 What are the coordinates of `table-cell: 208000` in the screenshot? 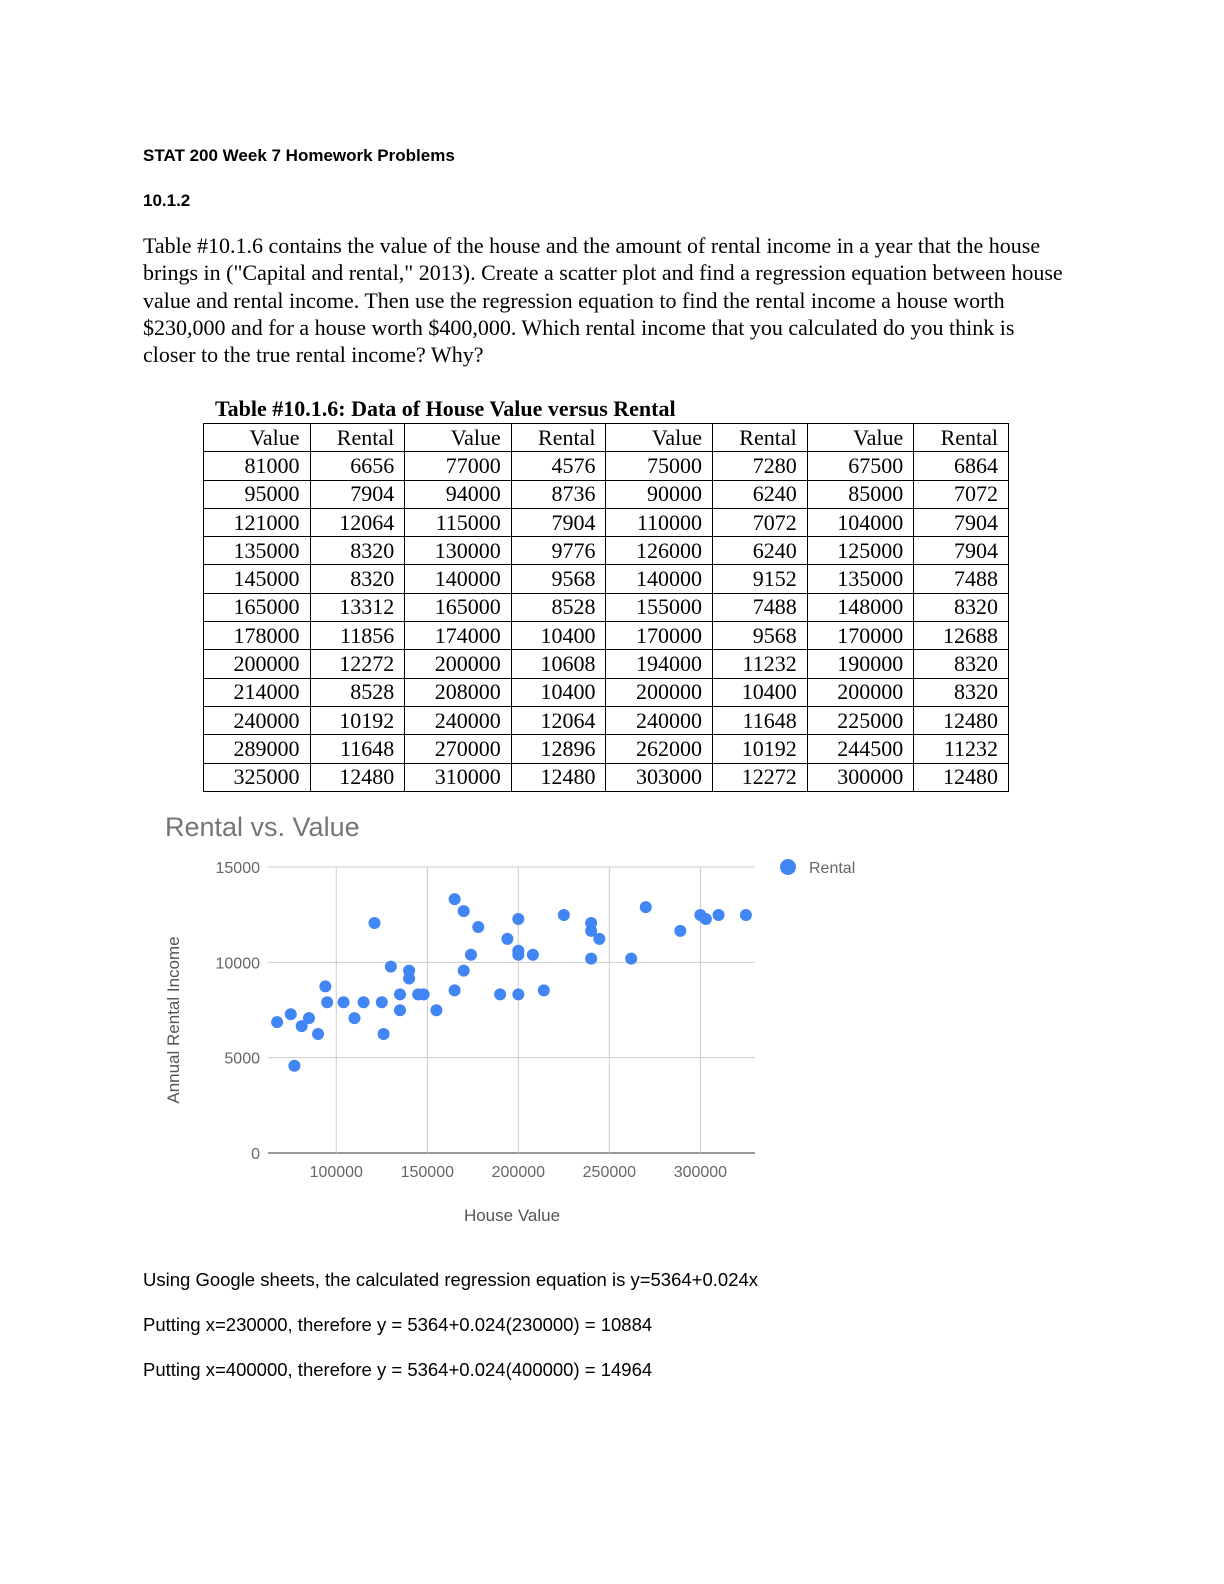 It's located at (458, 692).